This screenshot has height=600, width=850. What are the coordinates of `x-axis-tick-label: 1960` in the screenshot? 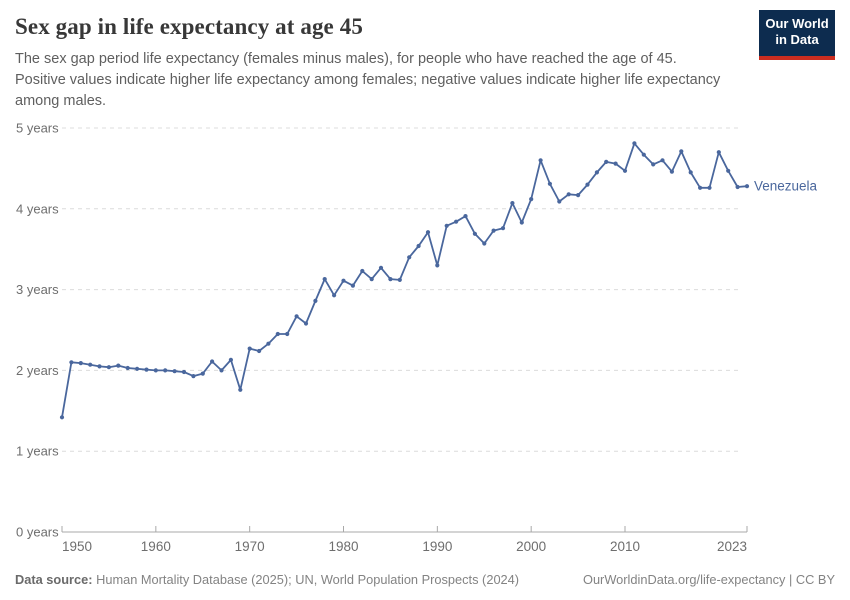 It's located at (156, 546).